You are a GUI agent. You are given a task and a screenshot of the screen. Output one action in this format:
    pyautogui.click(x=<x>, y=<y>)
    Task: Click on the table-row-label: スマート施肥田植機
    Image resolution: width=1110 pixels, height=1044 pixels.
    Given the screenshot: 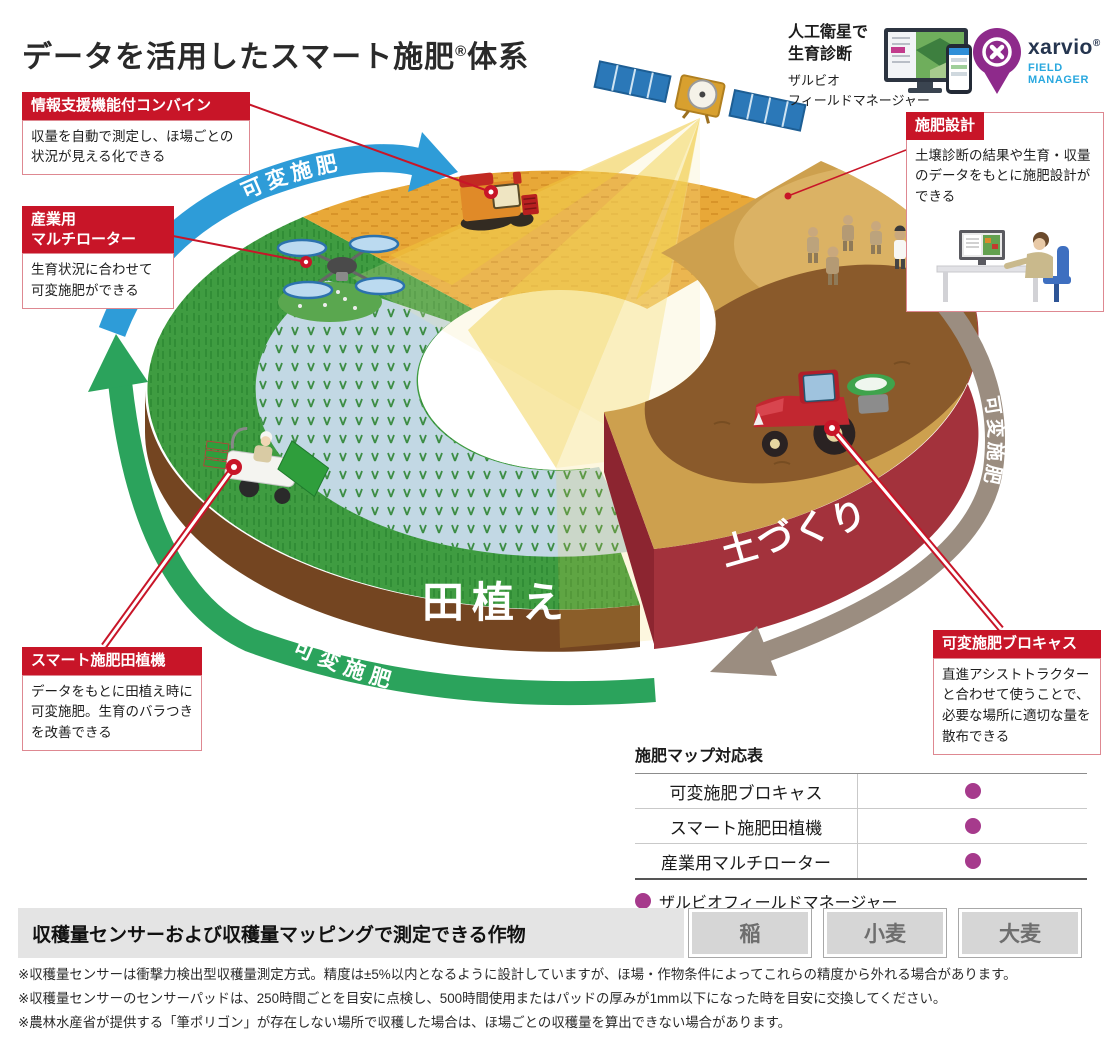 What is the action you would take?
    pyautogui.click(x=746, y=828)
    